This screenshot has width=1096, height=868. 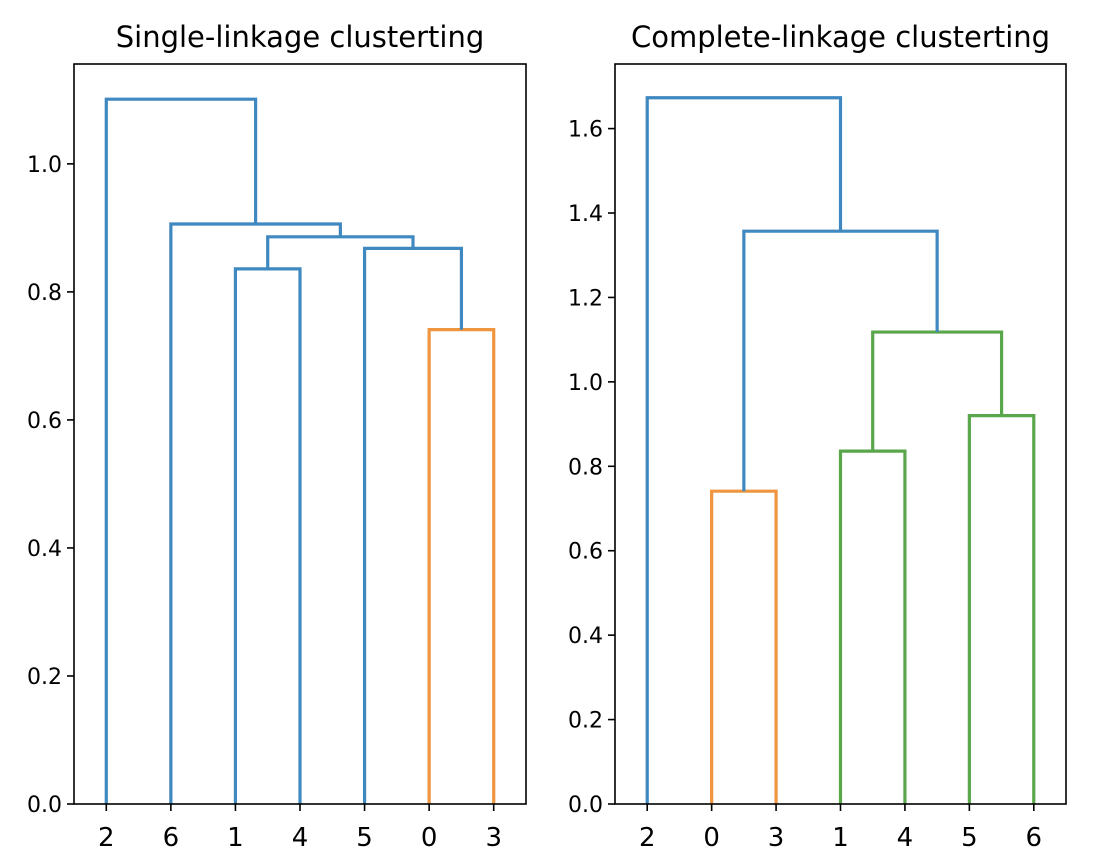 What do you see at coordinates (300, 37) in the screenshot?
I see `chart-title: Single-linkage clusterting` at bounding box center [300, 37].